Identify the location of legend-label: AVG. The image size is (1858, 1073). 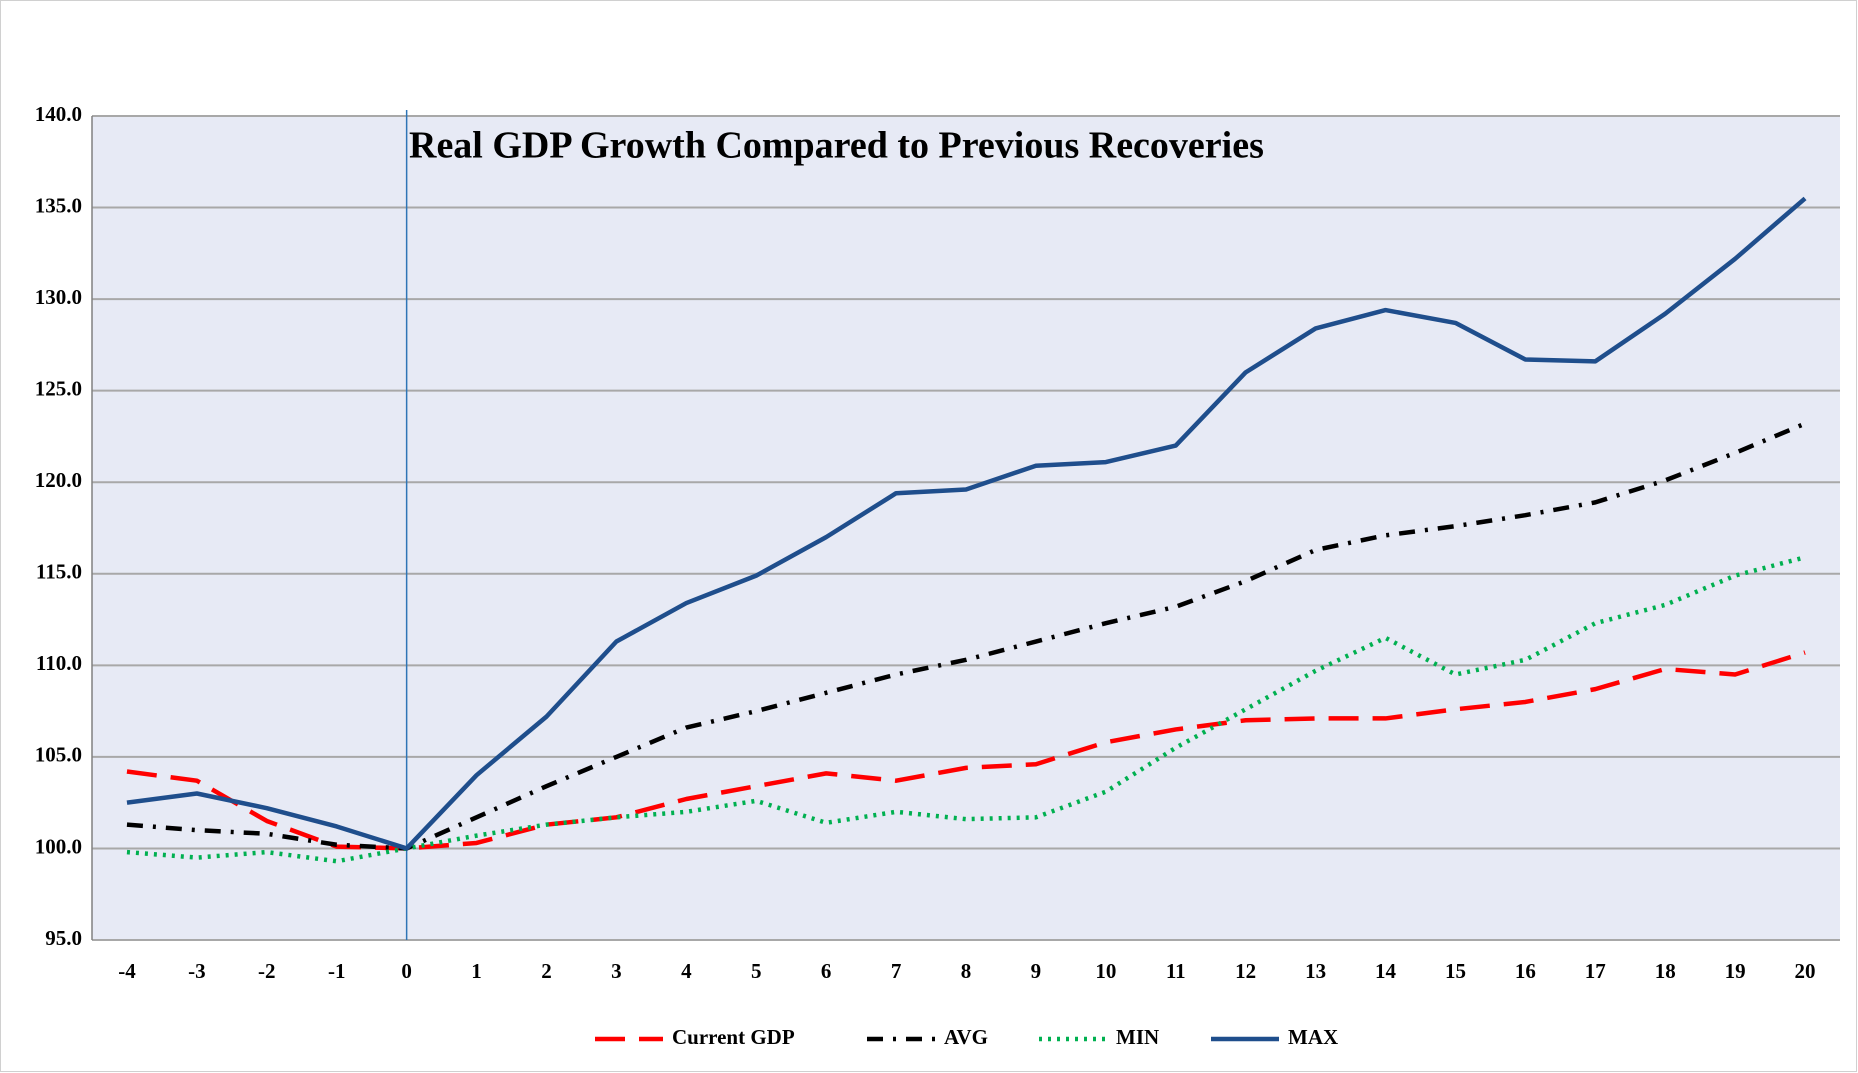
(966, 1037).